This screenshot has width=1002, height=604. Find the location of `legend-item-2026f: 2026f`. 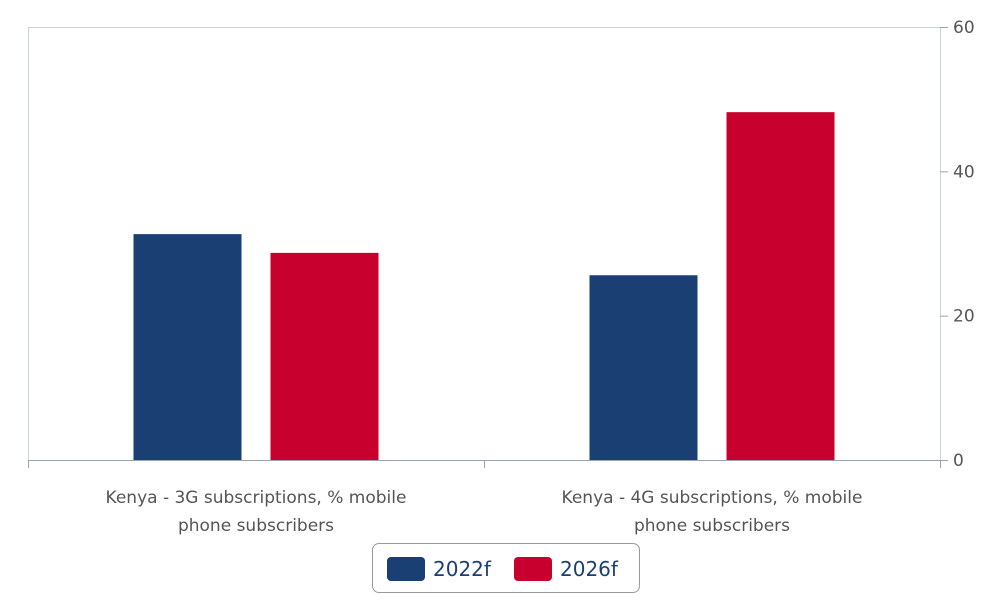

legend-item-2026f: 2026f is located at coordinates (566, 569).